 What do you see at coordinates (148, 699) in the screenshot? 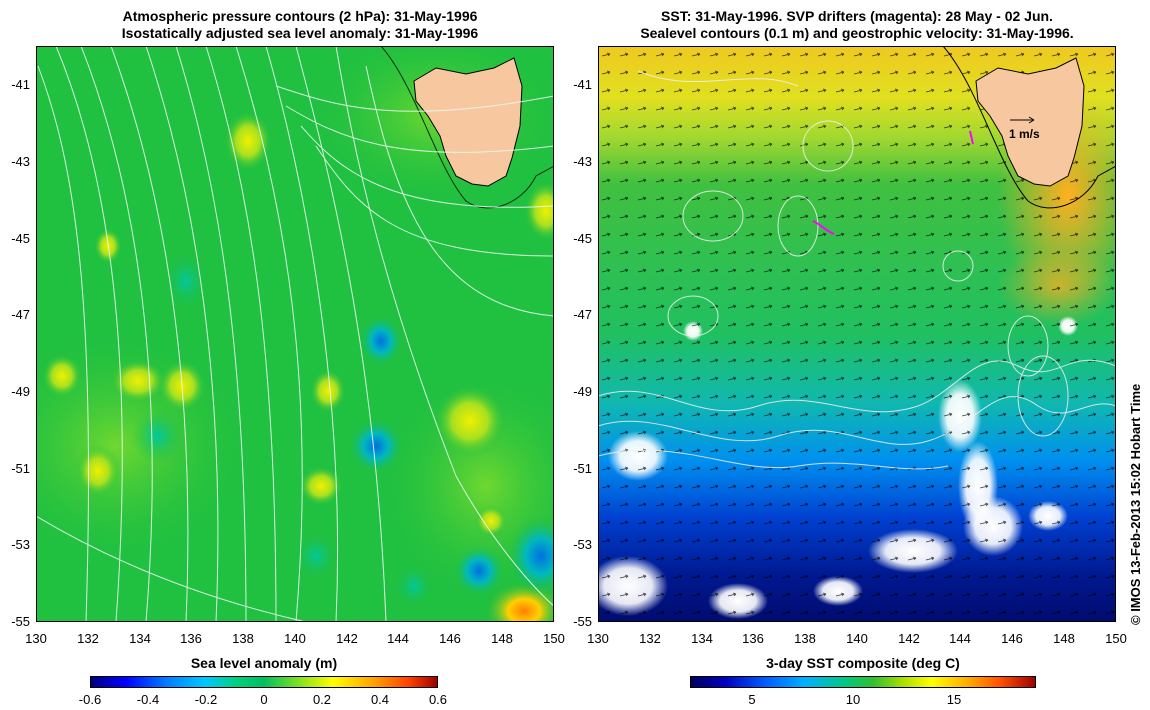
I see `colorbar-tick-label: -0.4` at bounding box center [148, 699].